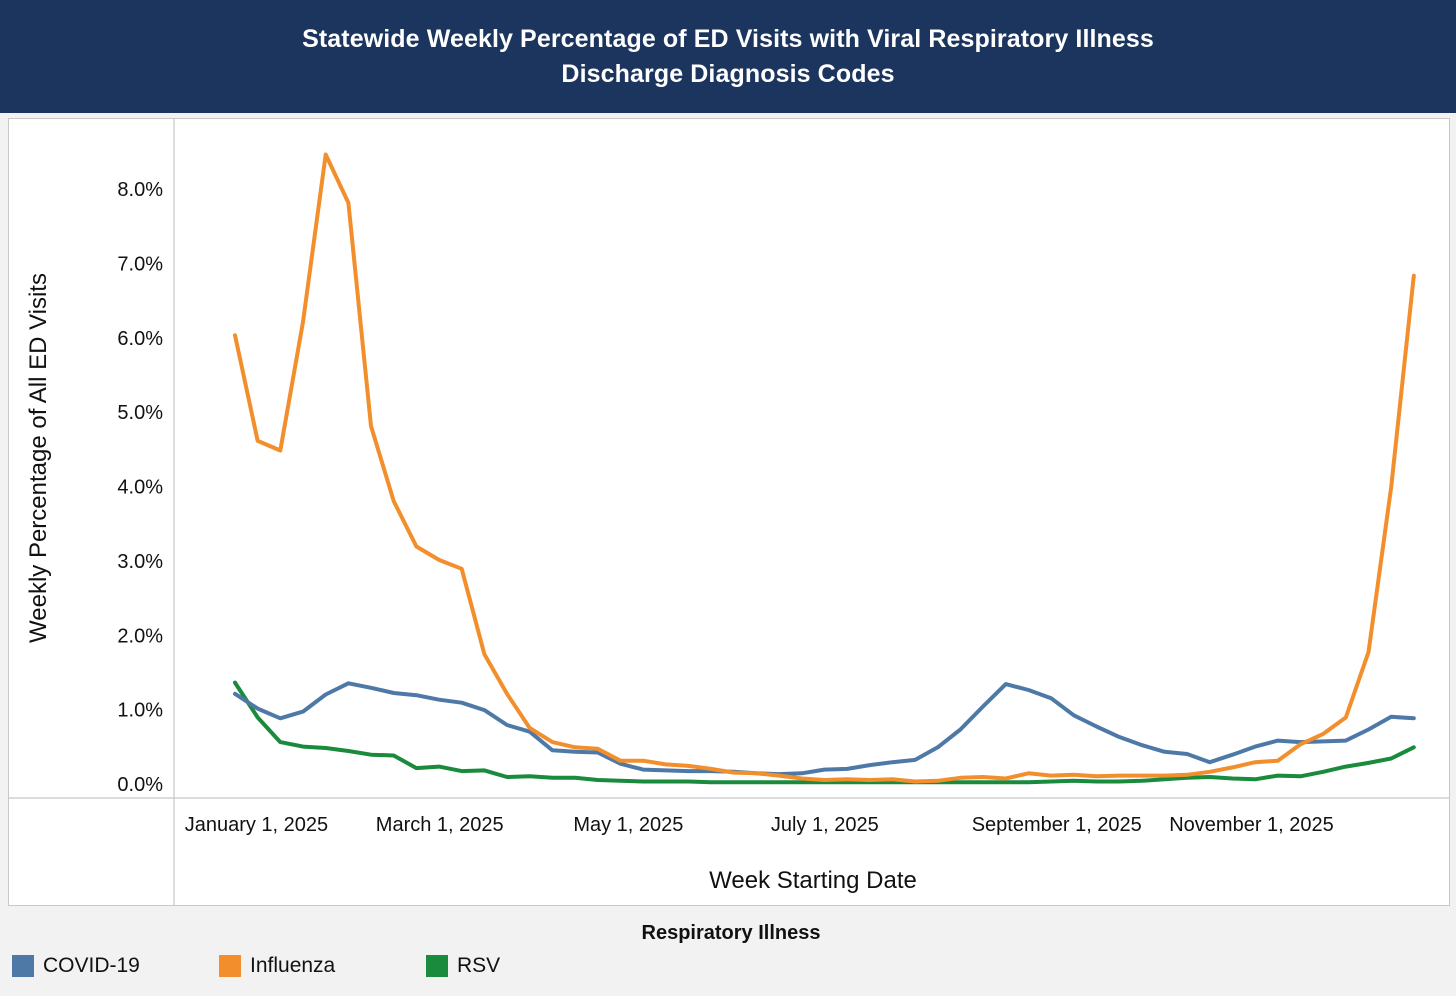 The width and height of the screenshot is (1456, 996). Describe the element at coordinates (140, 785) in the screenshot. I see `y-tick-label: 0.0%` at that location.